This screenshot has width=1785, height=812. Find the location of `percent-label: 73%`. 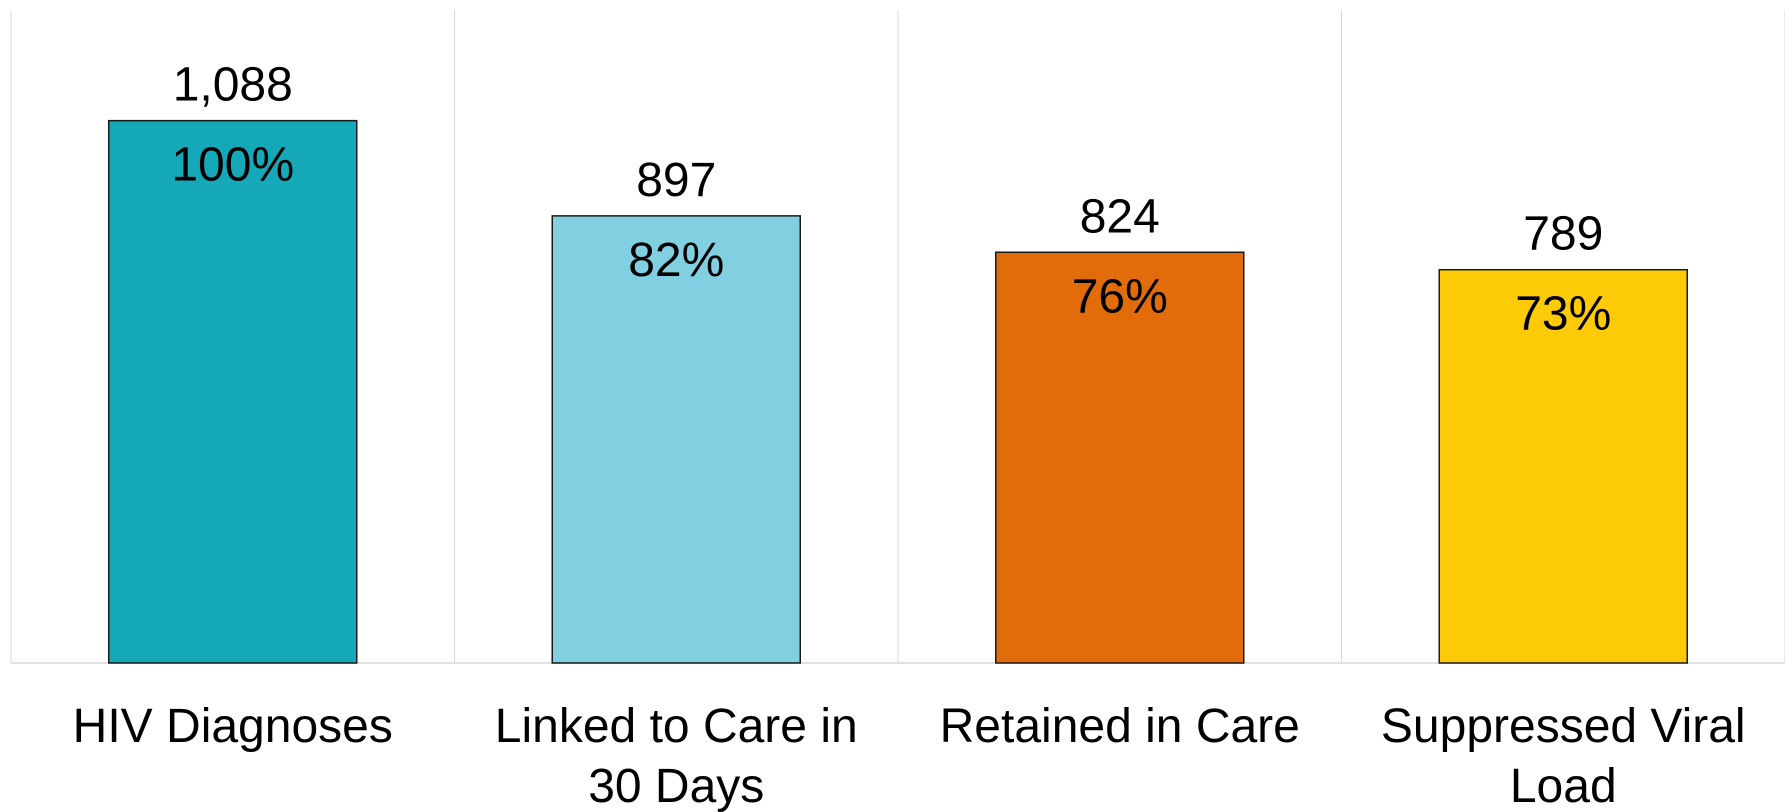

percent-label: 73% is located at coordinates (1563, 314).